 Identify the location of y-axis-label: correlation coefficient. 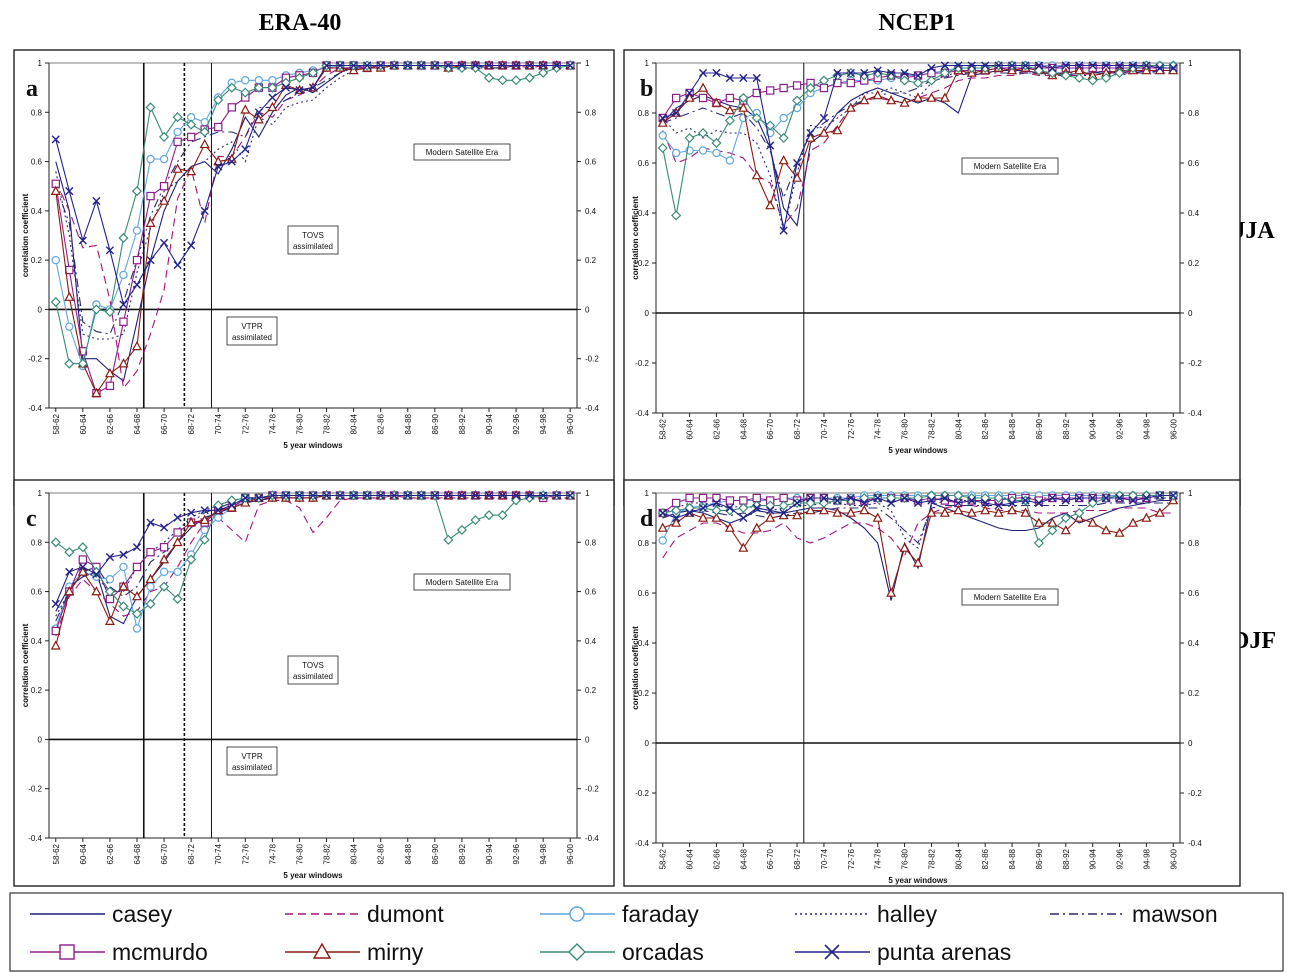
(635, 238).